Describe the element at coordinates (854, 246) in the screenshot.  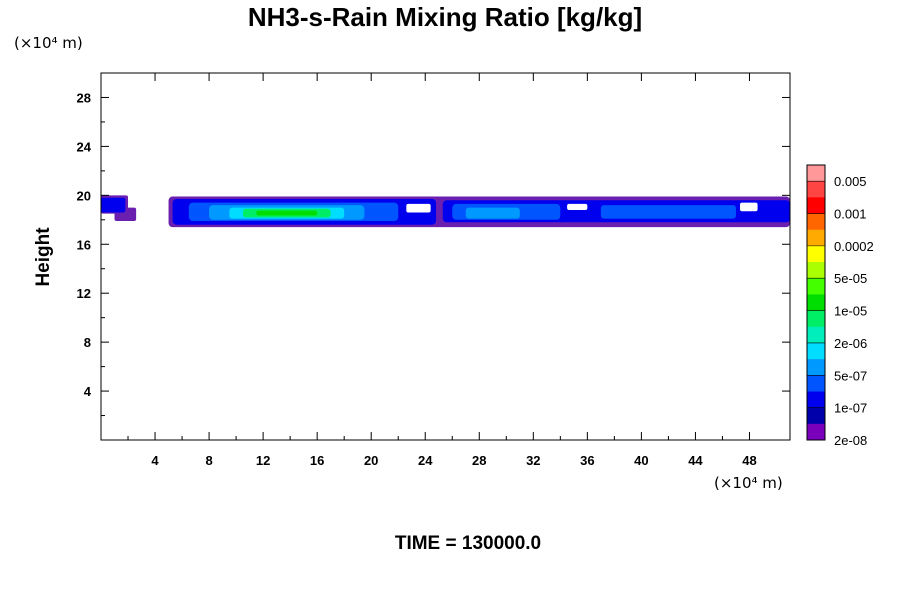
I see `colorbar-label: 0.0002` at that location.